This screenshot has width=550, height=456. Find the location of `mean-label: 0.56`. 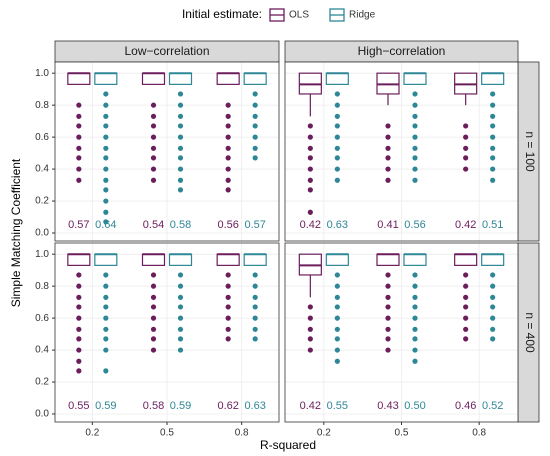

mean-label: 0.56 is located at coordinates (227, 225).